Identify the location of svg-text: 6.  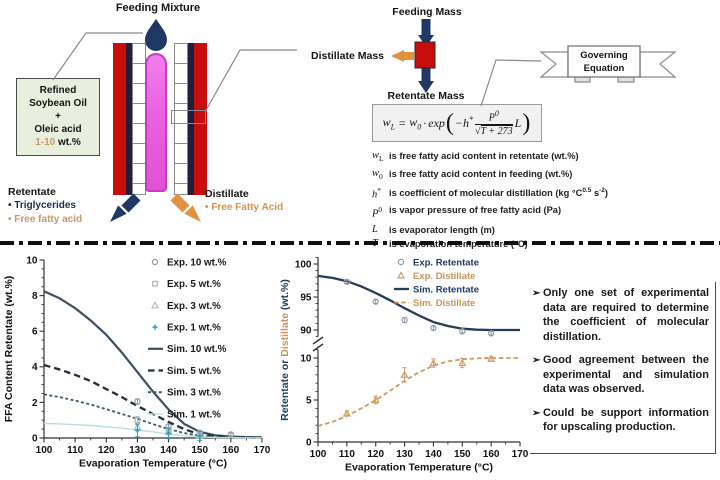
(35, 332).